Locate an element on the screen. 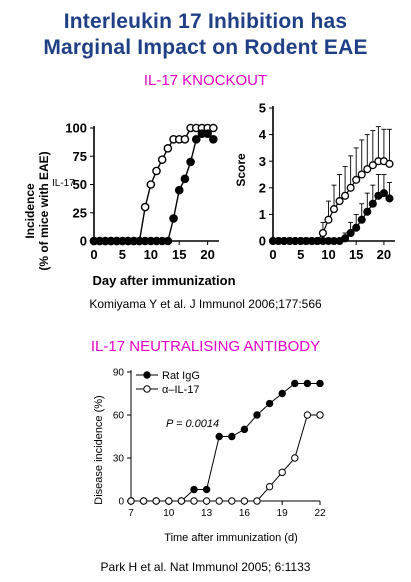 Image resolution: width=411 pixels, height=582 pixels. y-tick-label: 60 is located at coordinates (119, 416).